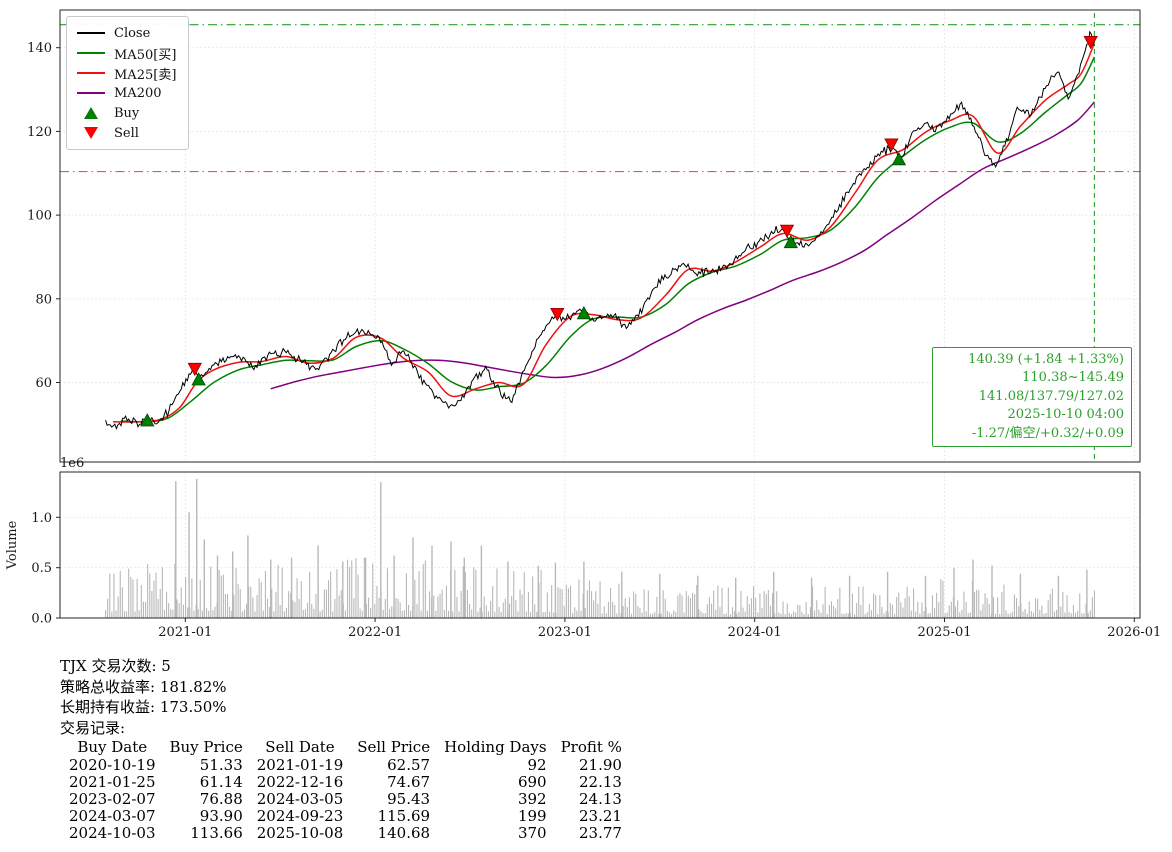 The image size is (1172, 852). What do you see at coordinates (41, 568) in the screenshot?
I see `volume-tick-label: 0.5` at bounding box center [41, 568].